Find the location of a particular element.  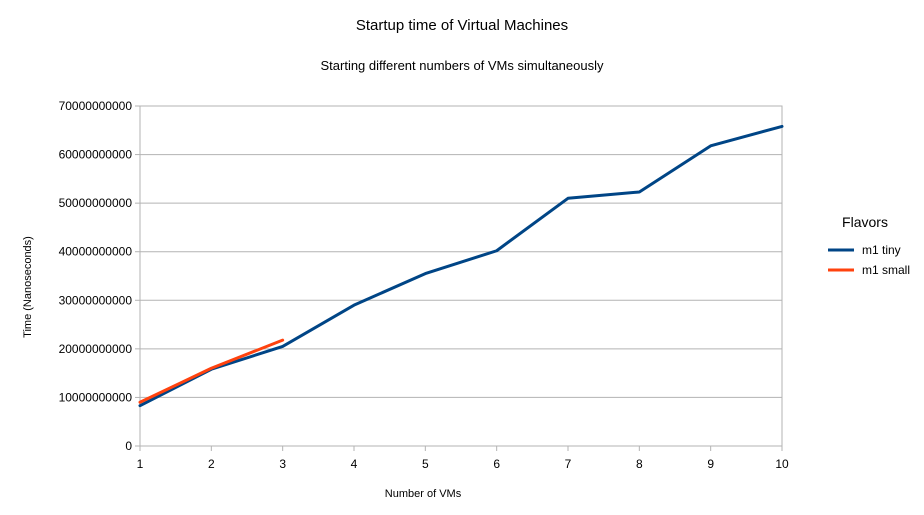

x-tick-label: 1 is located at coordinates (140, 464).